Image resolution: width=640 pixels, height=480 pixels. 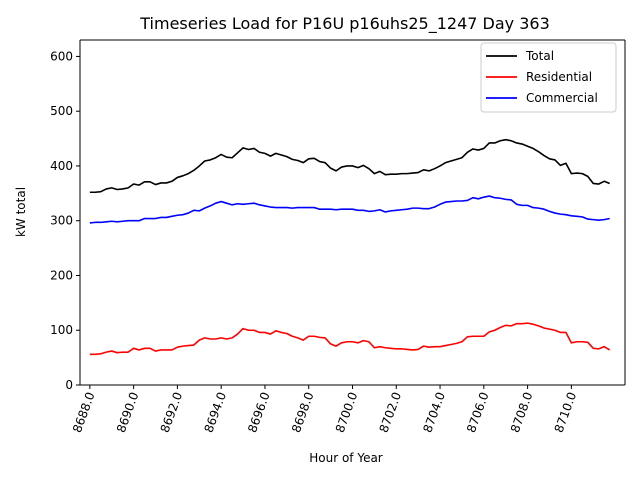 What do you see at coordinates (21, 212) in the screenshot?
I see `y-axis-label: kW total` at bounding box center [21, 212].